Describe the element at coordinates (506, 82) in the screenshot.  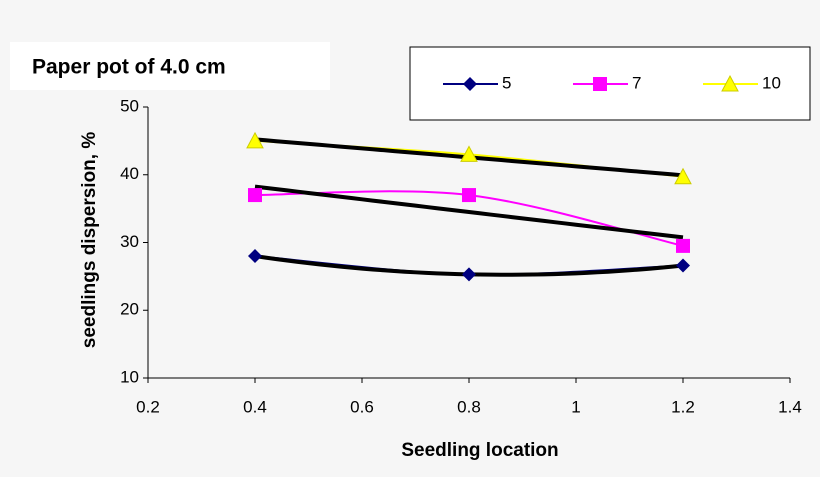
I see `legend-label: 5` at that location.